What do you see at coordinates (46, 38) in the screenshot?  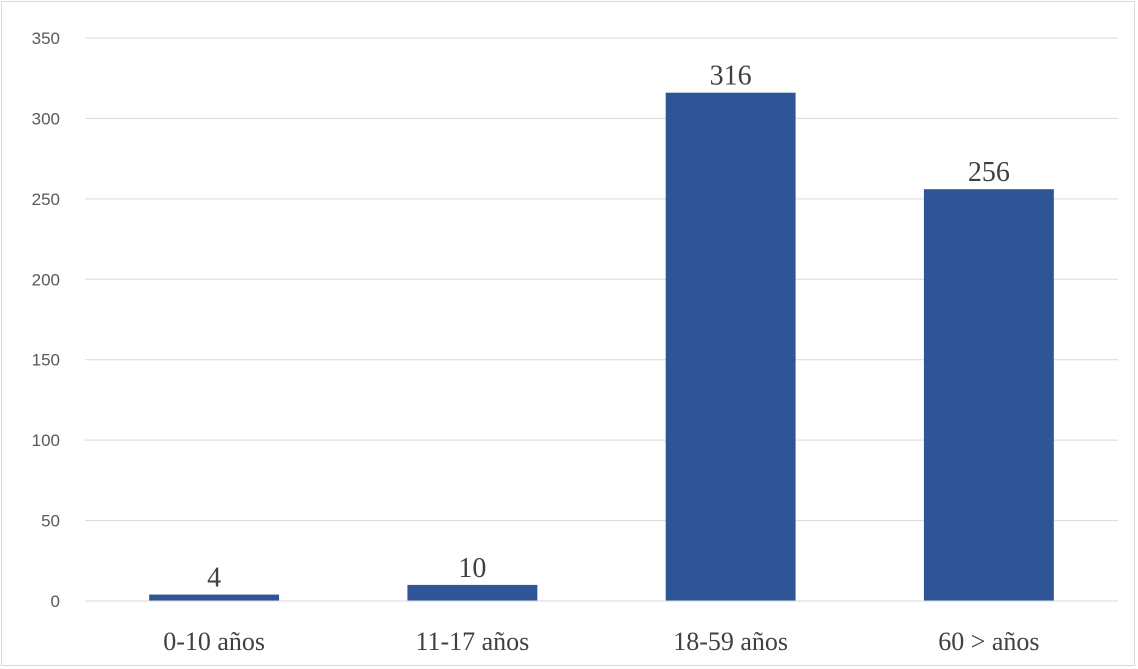 I see `y-tick-label: 350` at bounding box center [46, 38].